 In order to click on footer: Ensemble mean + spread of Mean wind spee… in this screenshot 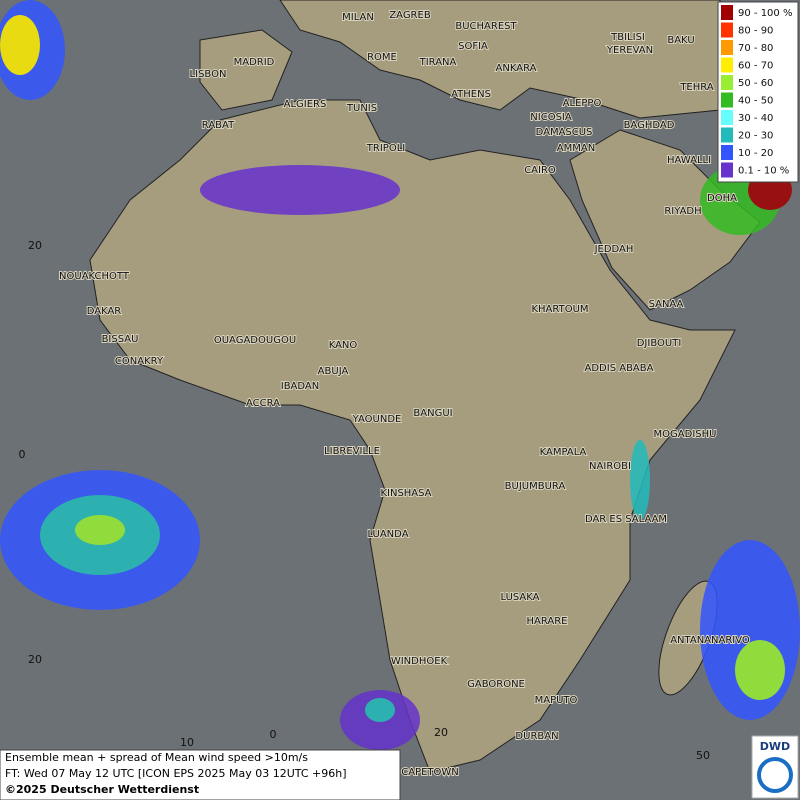, I will do `click(200, 774)`.